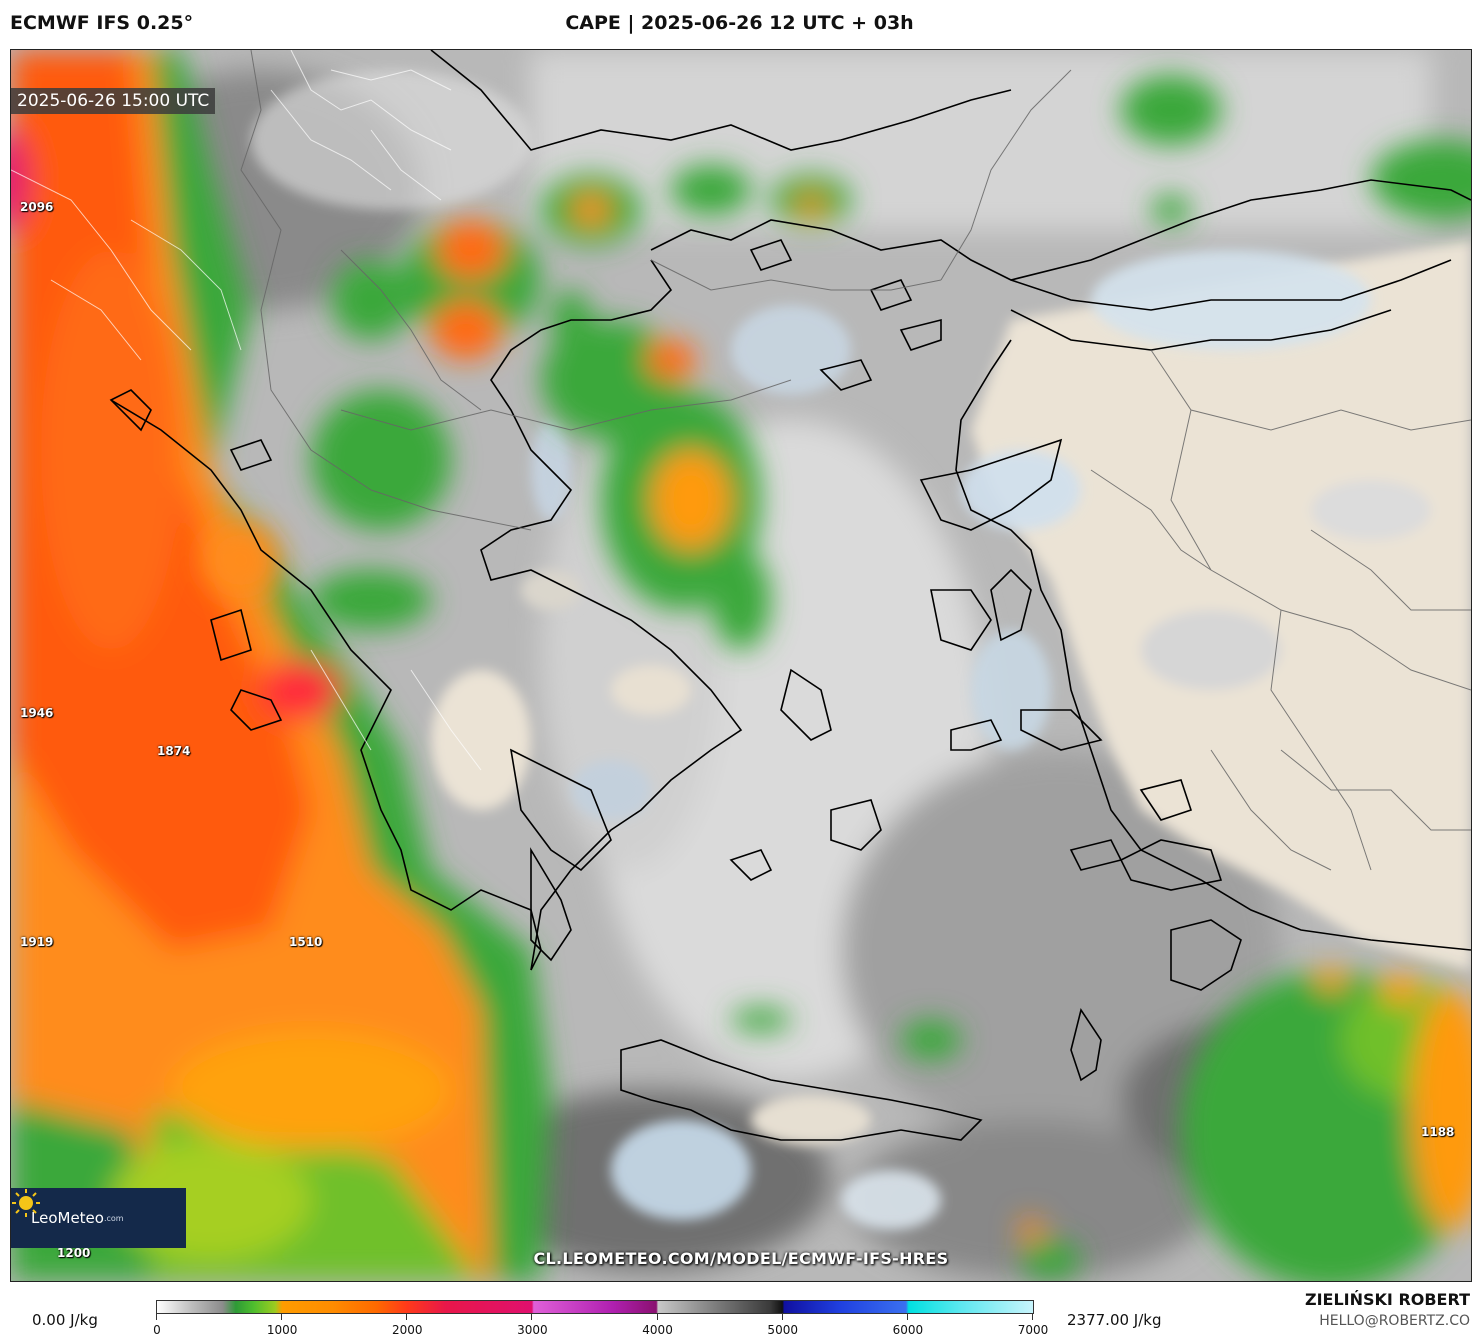 Image resolution: width=1479 pixels, height=1338 pixels. I want to click on colorbar-min-label: 0.00 J/kg, so click(65, 1320).